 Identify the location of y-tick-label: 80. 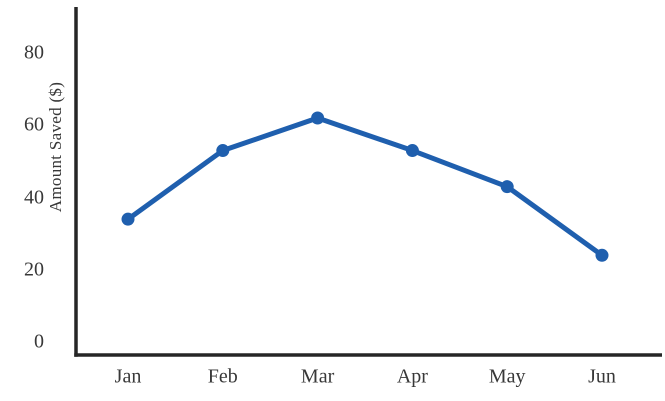
(34, 52).